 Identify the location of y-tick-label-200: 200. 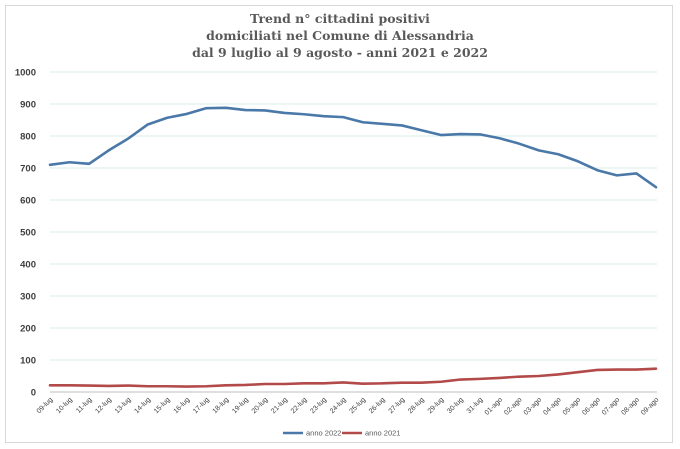
(28, 329).